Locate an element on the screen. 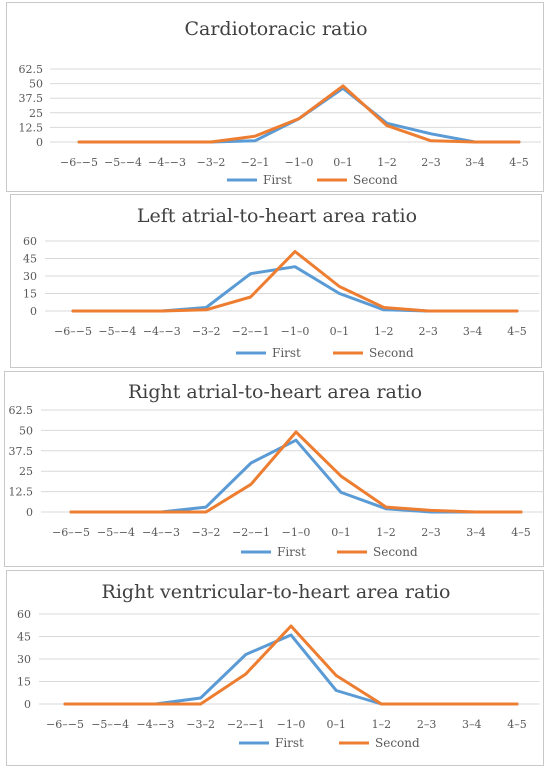 Image resolution: width=550 pixels, height=770 pixels. chart-title: Left atrial-to-heart area ratio is located at coordinates (277, 216).